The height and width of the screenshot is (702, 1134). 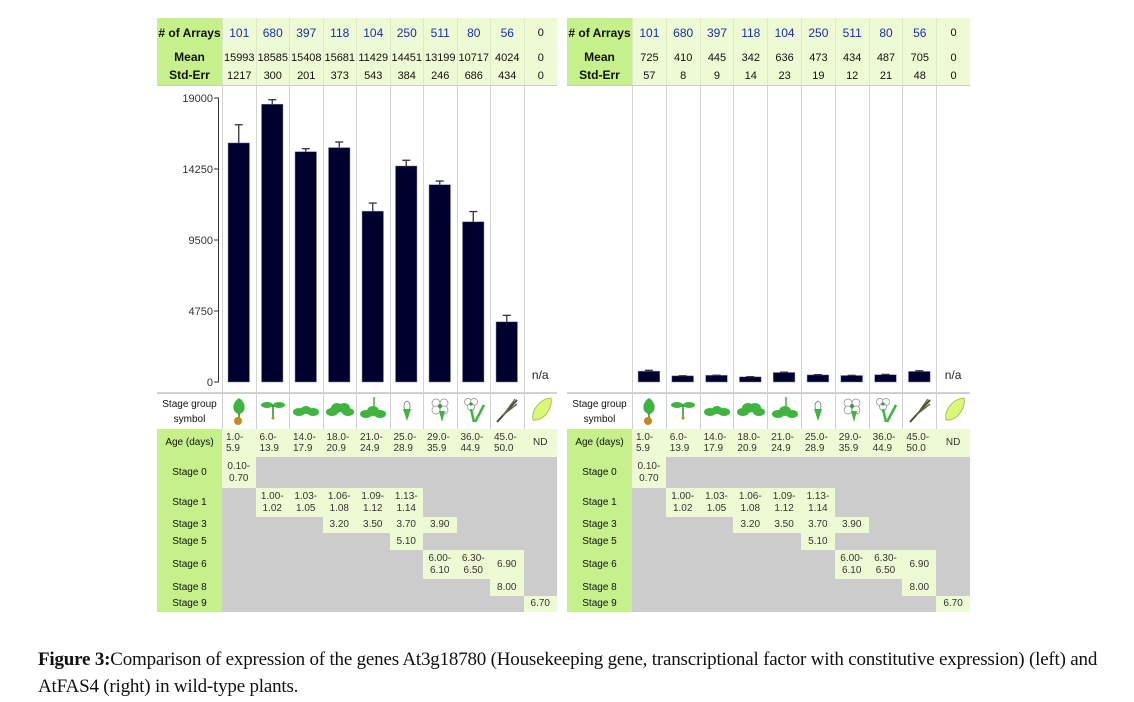 I want to click on mean-value: 487, so click(x=885, y=58).